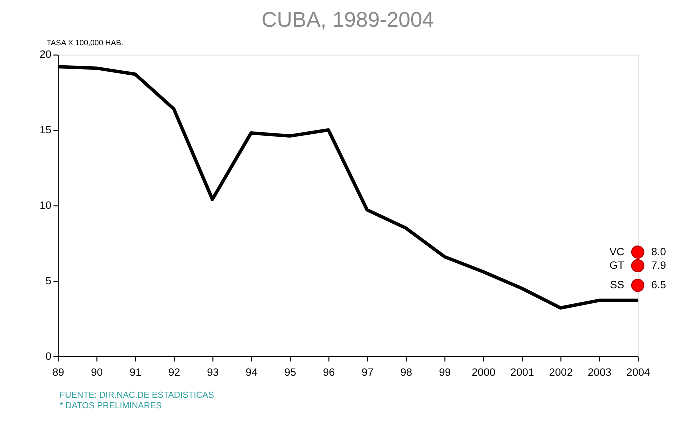 The width and height of the screenshot is (696, 434). I want to click on x-tick-label: 92, so click(174, 373).